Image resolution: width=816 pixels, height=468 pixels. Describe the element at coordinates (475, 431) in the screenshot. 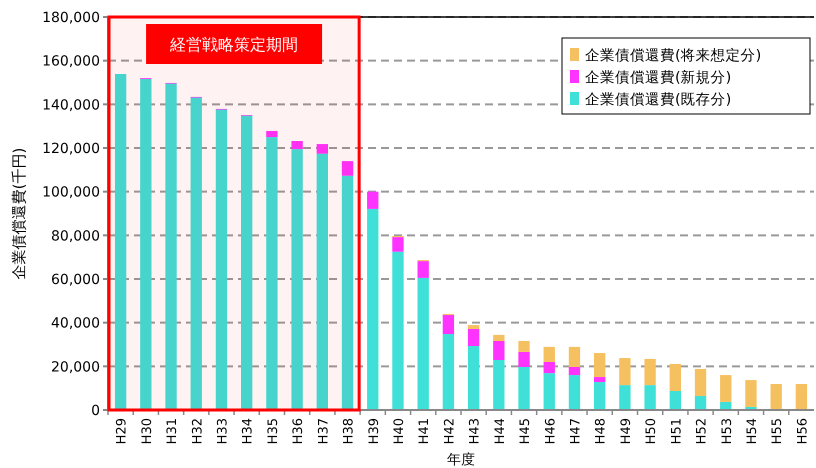

I see `x-tick-label: H43` at that location.